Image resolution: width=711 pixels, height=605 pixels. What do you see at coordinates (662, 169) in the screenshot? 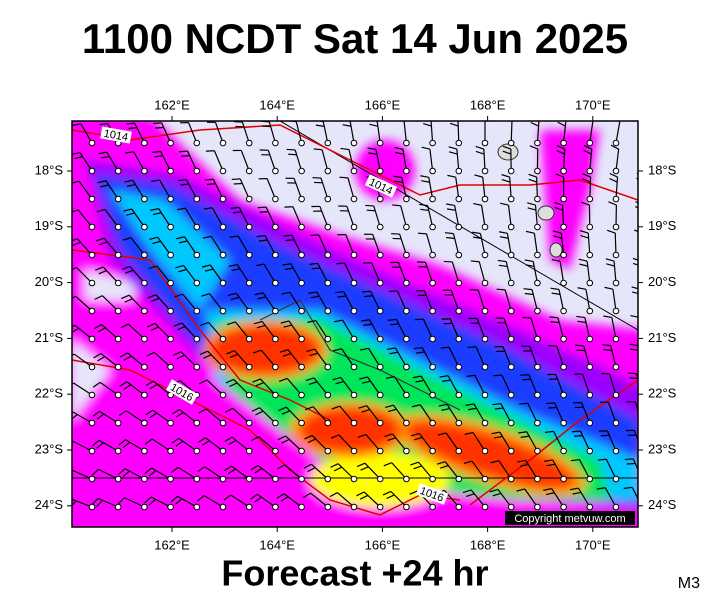
I see `lat-label: 18°S` at bounding box center [662, 169].